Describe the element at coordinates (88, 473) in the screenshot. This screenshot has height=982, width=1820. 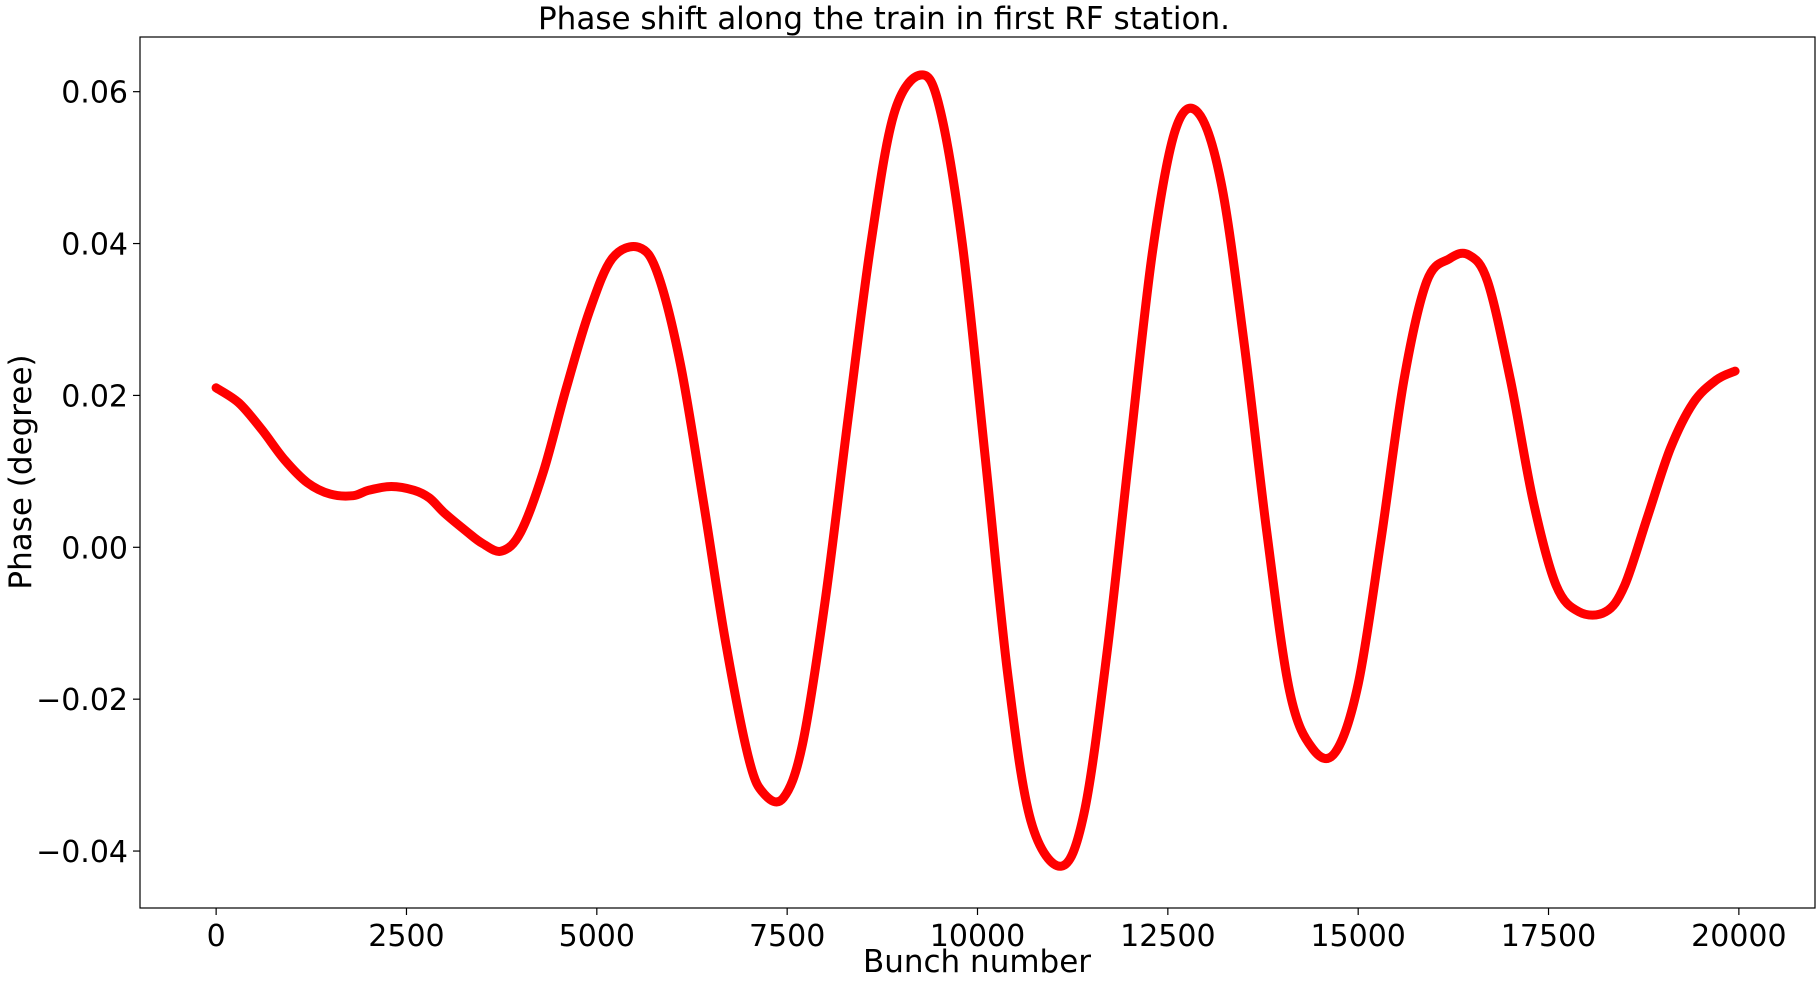
I see `y-axis-ticks: −0.04 −0.02 0.00 0.02 0.04 0.06` at that location.